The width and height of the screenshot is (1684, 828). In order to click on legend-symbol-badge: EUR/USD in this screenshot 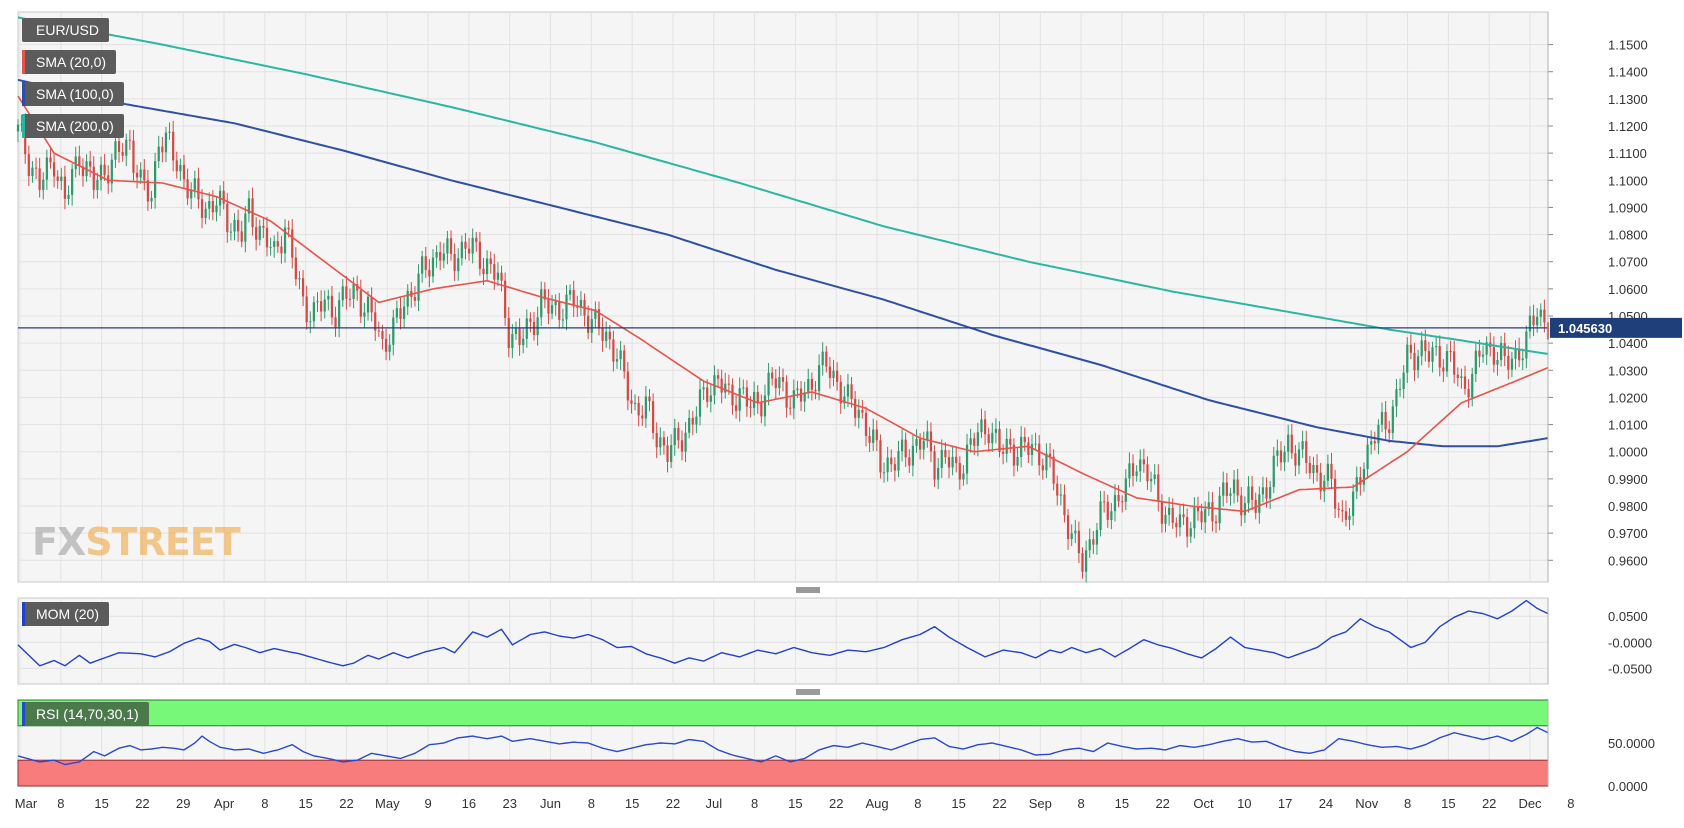, I will do `click(66, 30)`.